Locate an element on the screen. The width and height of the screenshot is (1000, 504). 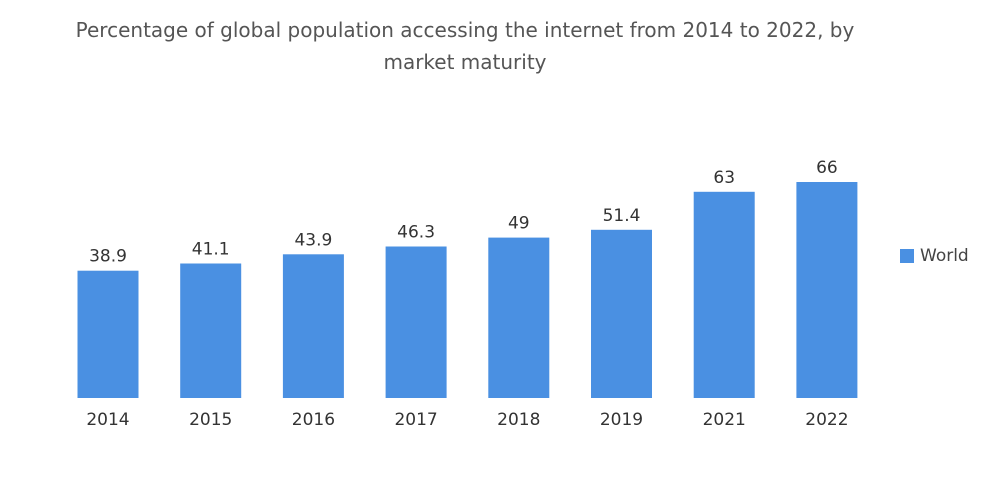
bar-2015 is located at coordinates (211, 330).